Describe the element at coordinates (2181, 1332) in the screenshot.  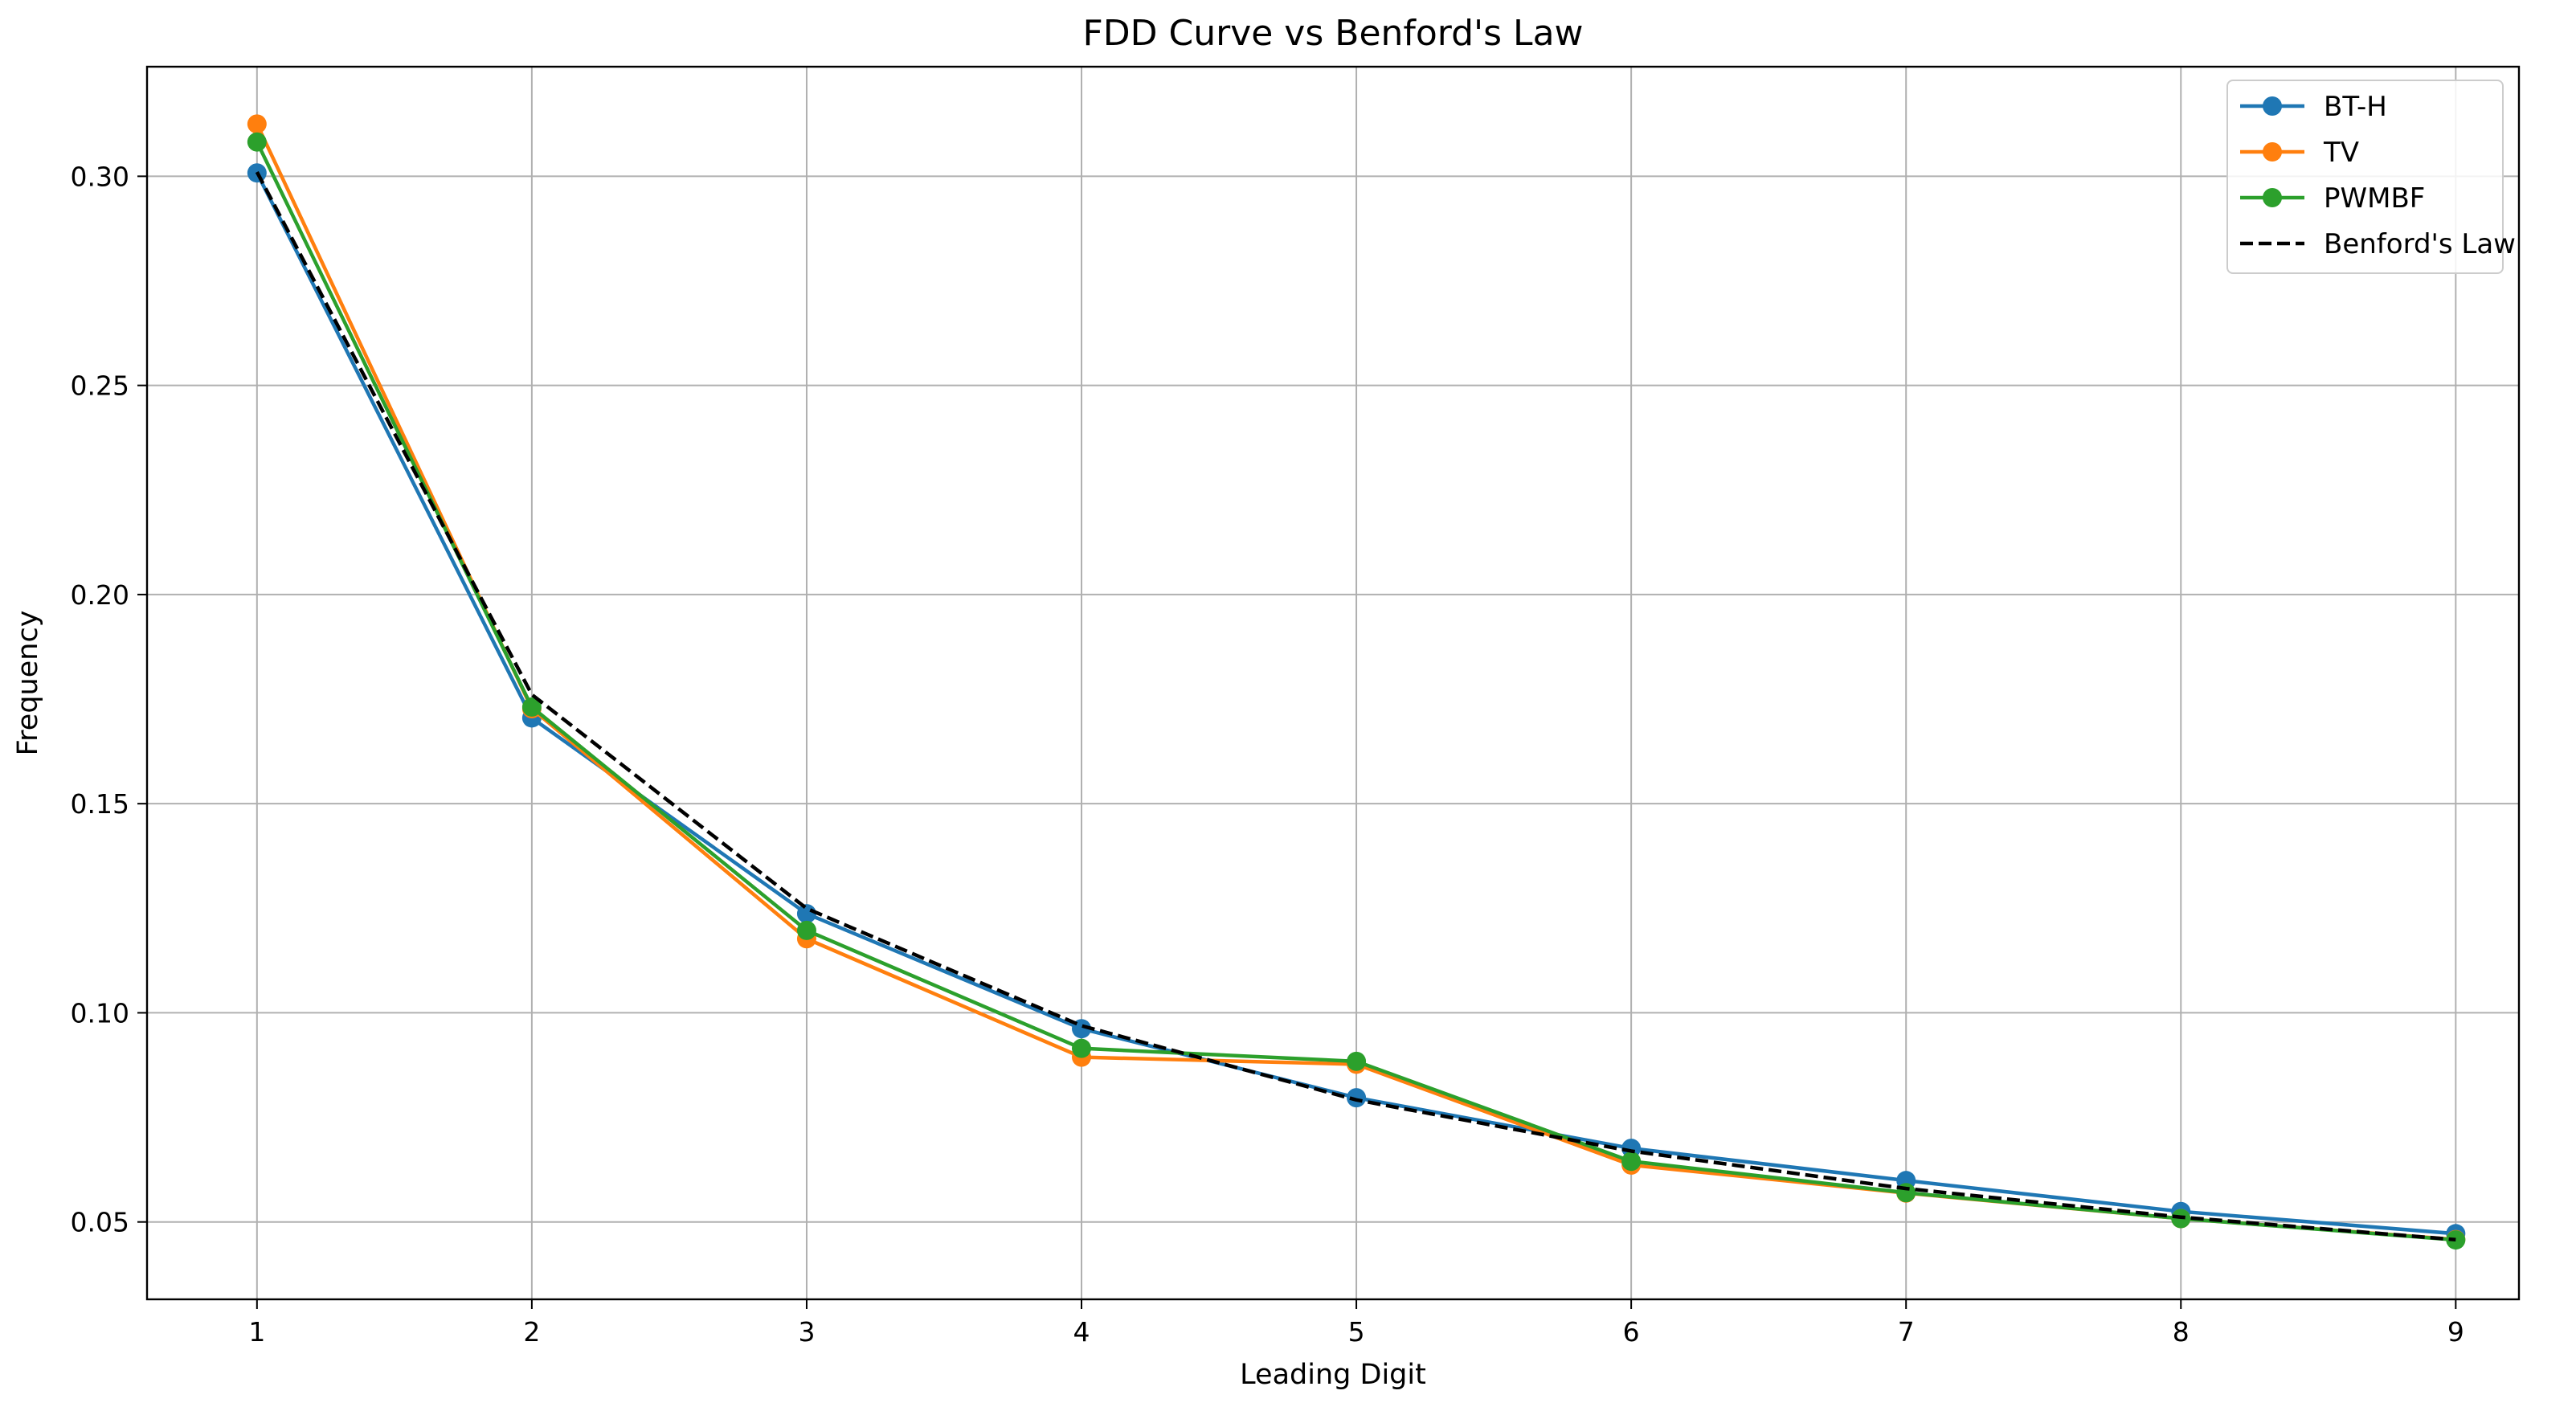
I see `x-tick-label: 8` at that location.